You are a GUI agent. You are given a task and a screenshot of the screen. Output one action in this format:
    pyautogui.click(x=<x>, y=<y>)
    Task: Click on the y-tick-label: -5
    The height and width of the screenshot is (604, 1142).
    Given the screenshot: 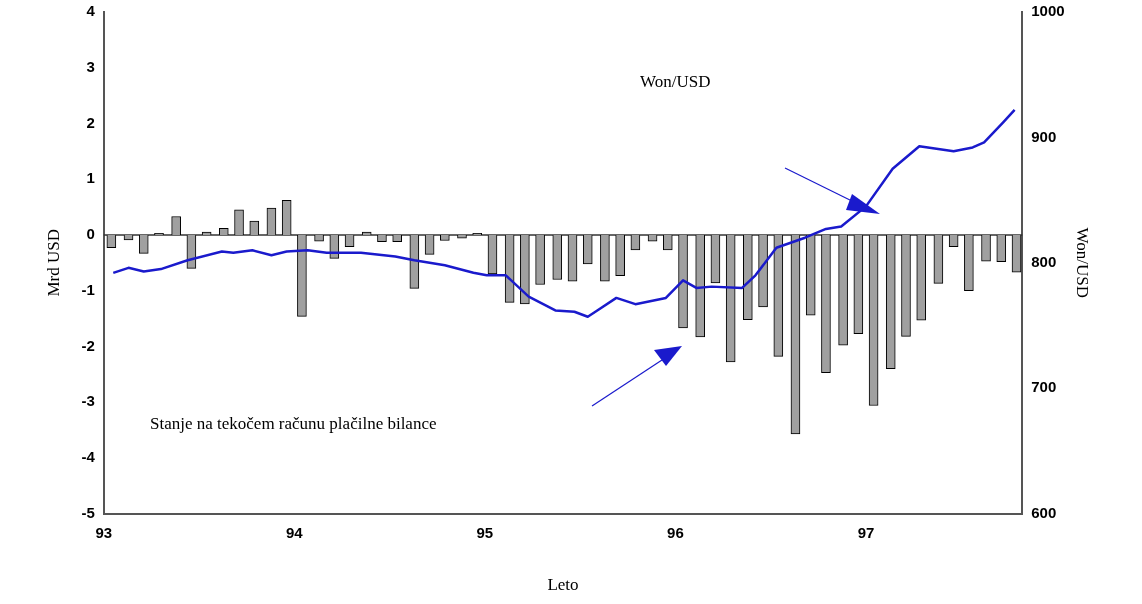 What is the action you would take?
    pyautogui.click(x=88, y=512)
    